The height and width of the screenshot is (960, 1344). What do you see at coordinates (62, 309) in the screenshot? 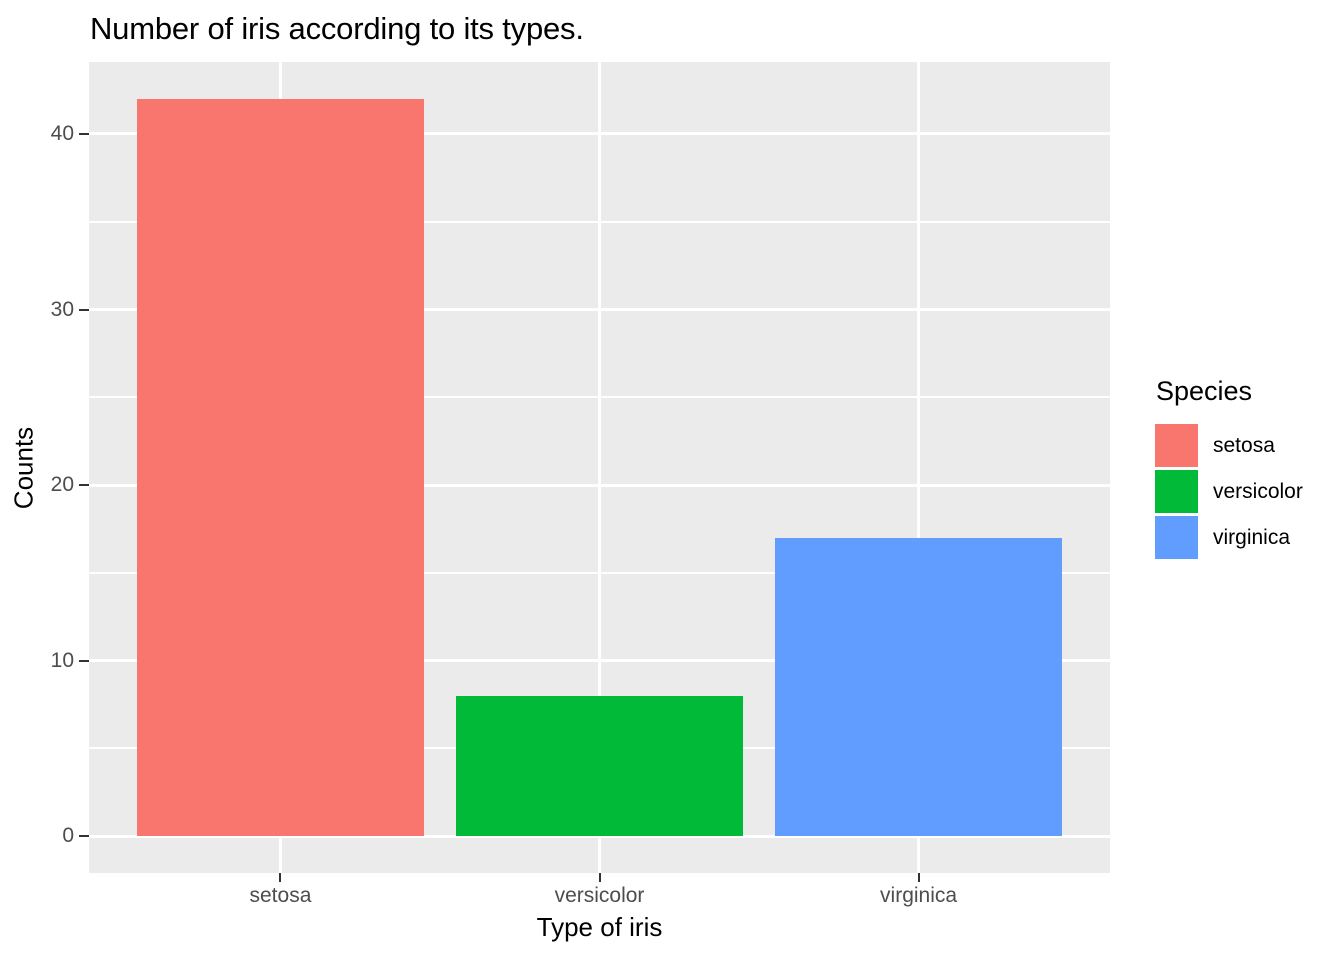
I see `y-tick-label: 30` at bounding box center [62, 309].